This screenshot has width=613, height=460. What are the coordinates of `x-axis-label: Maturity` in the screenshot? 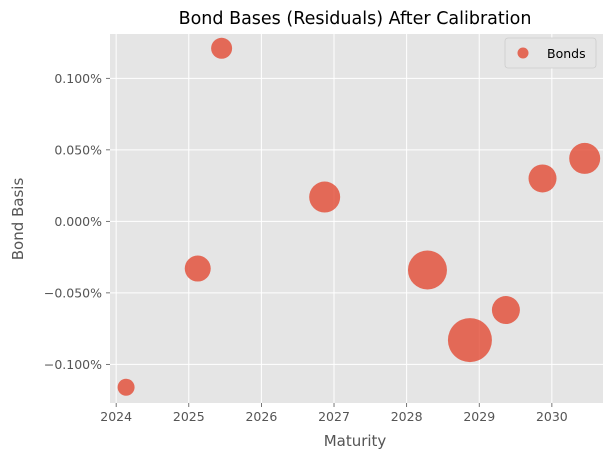 It's located at (355, 441).